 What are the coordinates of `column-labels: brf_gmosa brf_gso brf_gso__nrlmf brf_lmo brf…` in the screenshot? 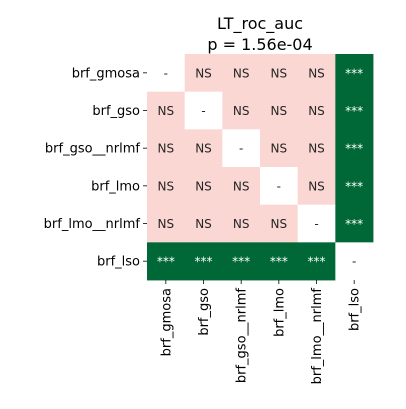 It's located at (261, 332).